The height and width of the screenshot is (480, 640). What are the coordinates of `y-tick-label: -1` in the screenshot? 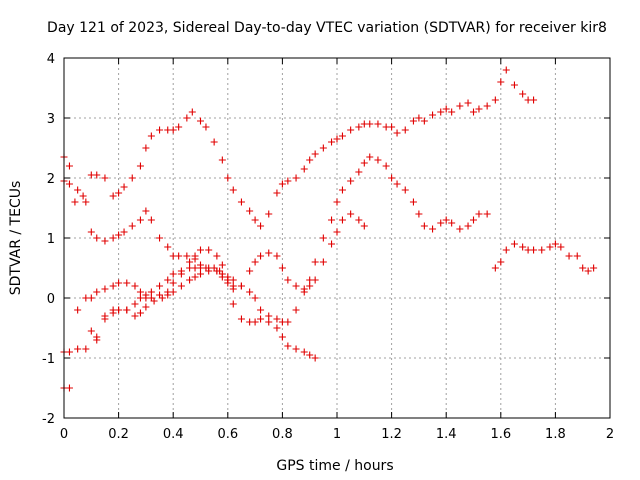 It's located at (48, 359).